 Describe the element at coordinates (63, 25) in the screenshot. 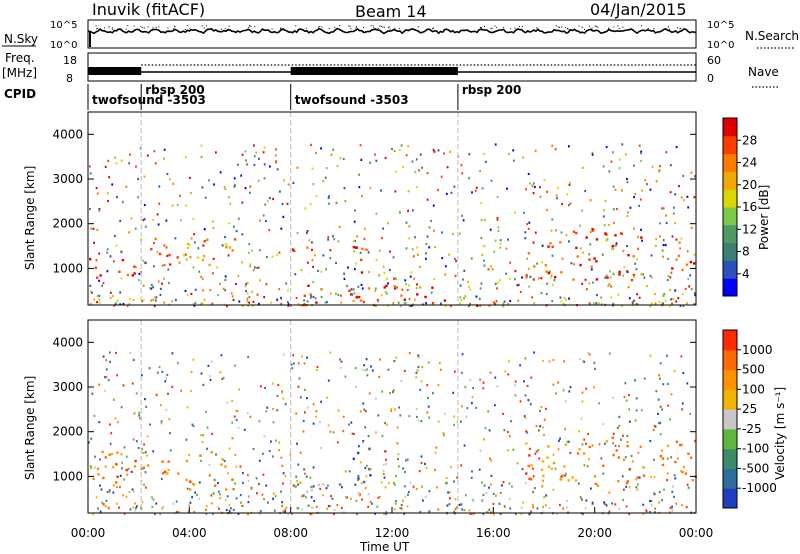

I see `nsky-tick-high: 10^5` at that location.